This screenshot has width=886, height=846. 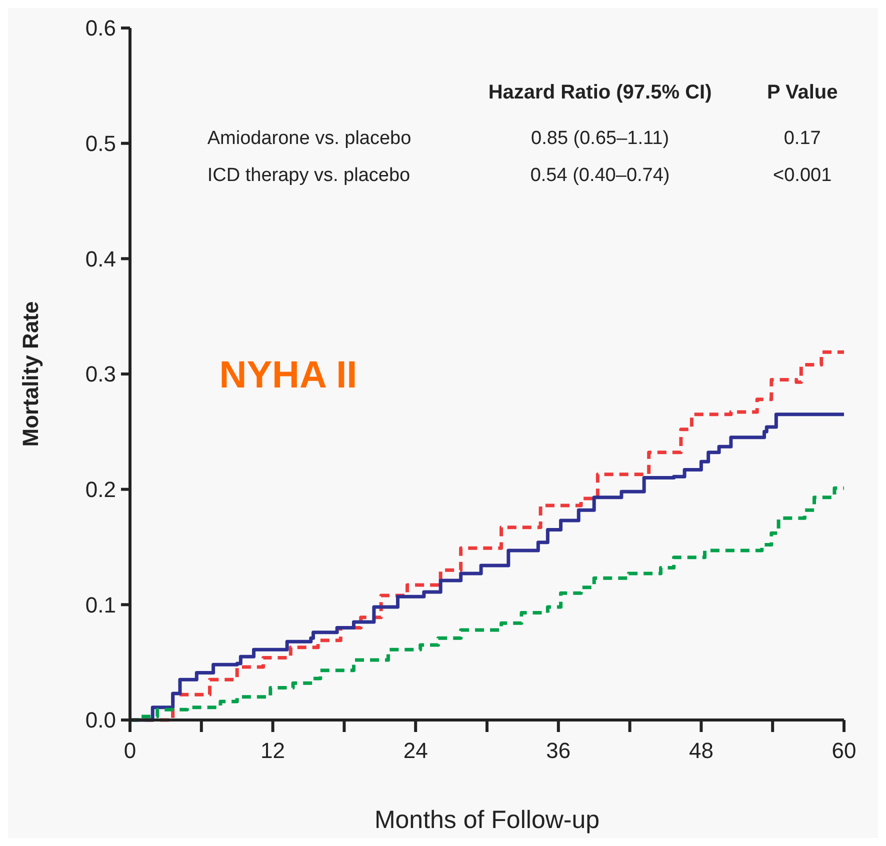 What do you see at coordinates (415, 750) in the screenshot?
I see `x-tick-label: 24` at bounding box center [415, 750].